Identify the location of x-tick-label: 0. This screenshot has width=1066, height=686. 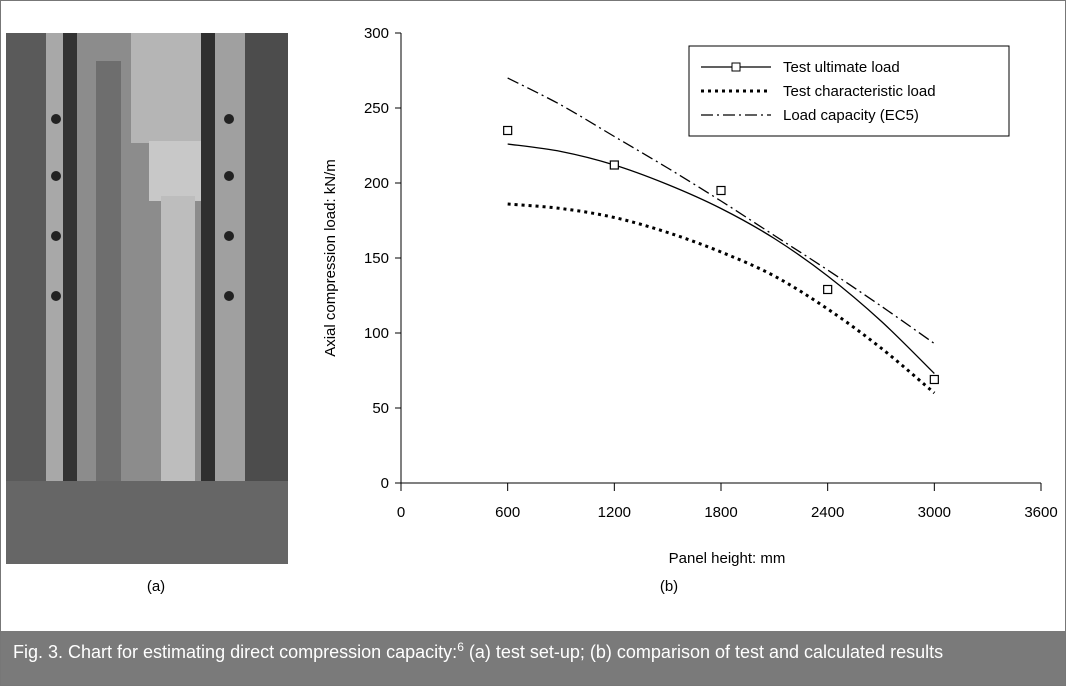
(401, 512).